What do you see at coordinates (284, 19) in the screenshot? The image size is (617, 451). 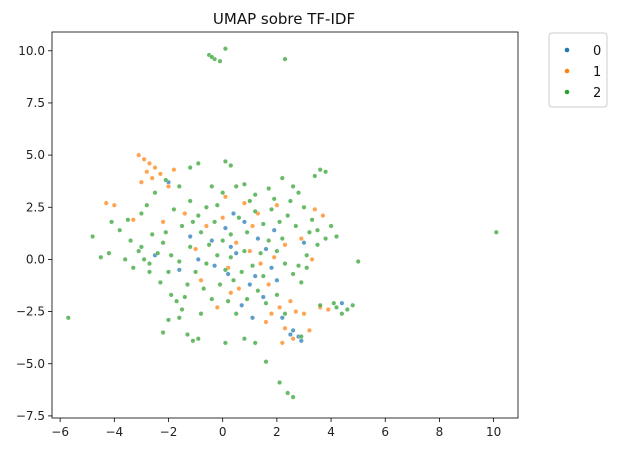 I see `chart-title: UMAP sobre TF-IDF` at bounding box center [284, 19].